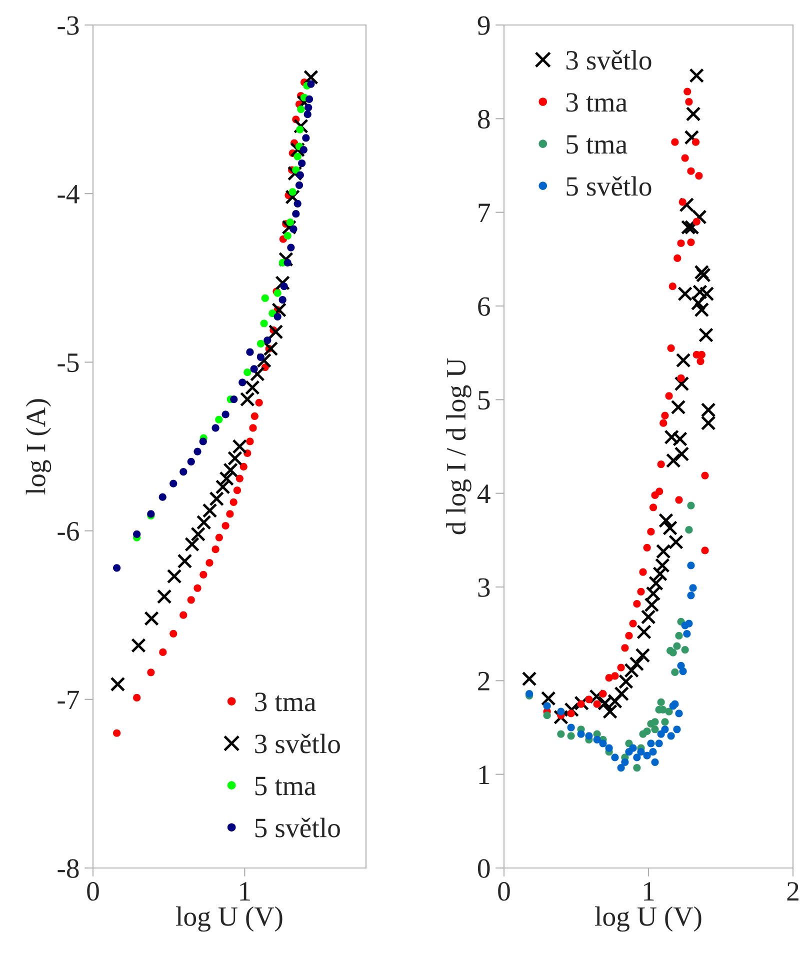  Describe the element at coordinates (68, 25) in the screenshot. I see `y-tick-label: -3` at that location.